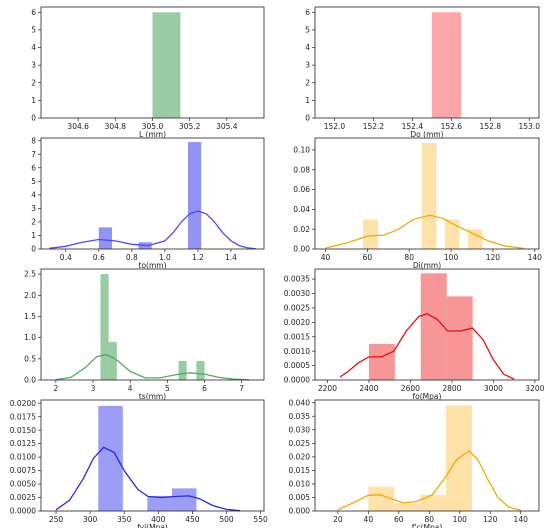 The image size is (550, 528). Describe the element at coordinates (413, 126) in the screenshot. I see `x-tick-label: 152.4` at that location.